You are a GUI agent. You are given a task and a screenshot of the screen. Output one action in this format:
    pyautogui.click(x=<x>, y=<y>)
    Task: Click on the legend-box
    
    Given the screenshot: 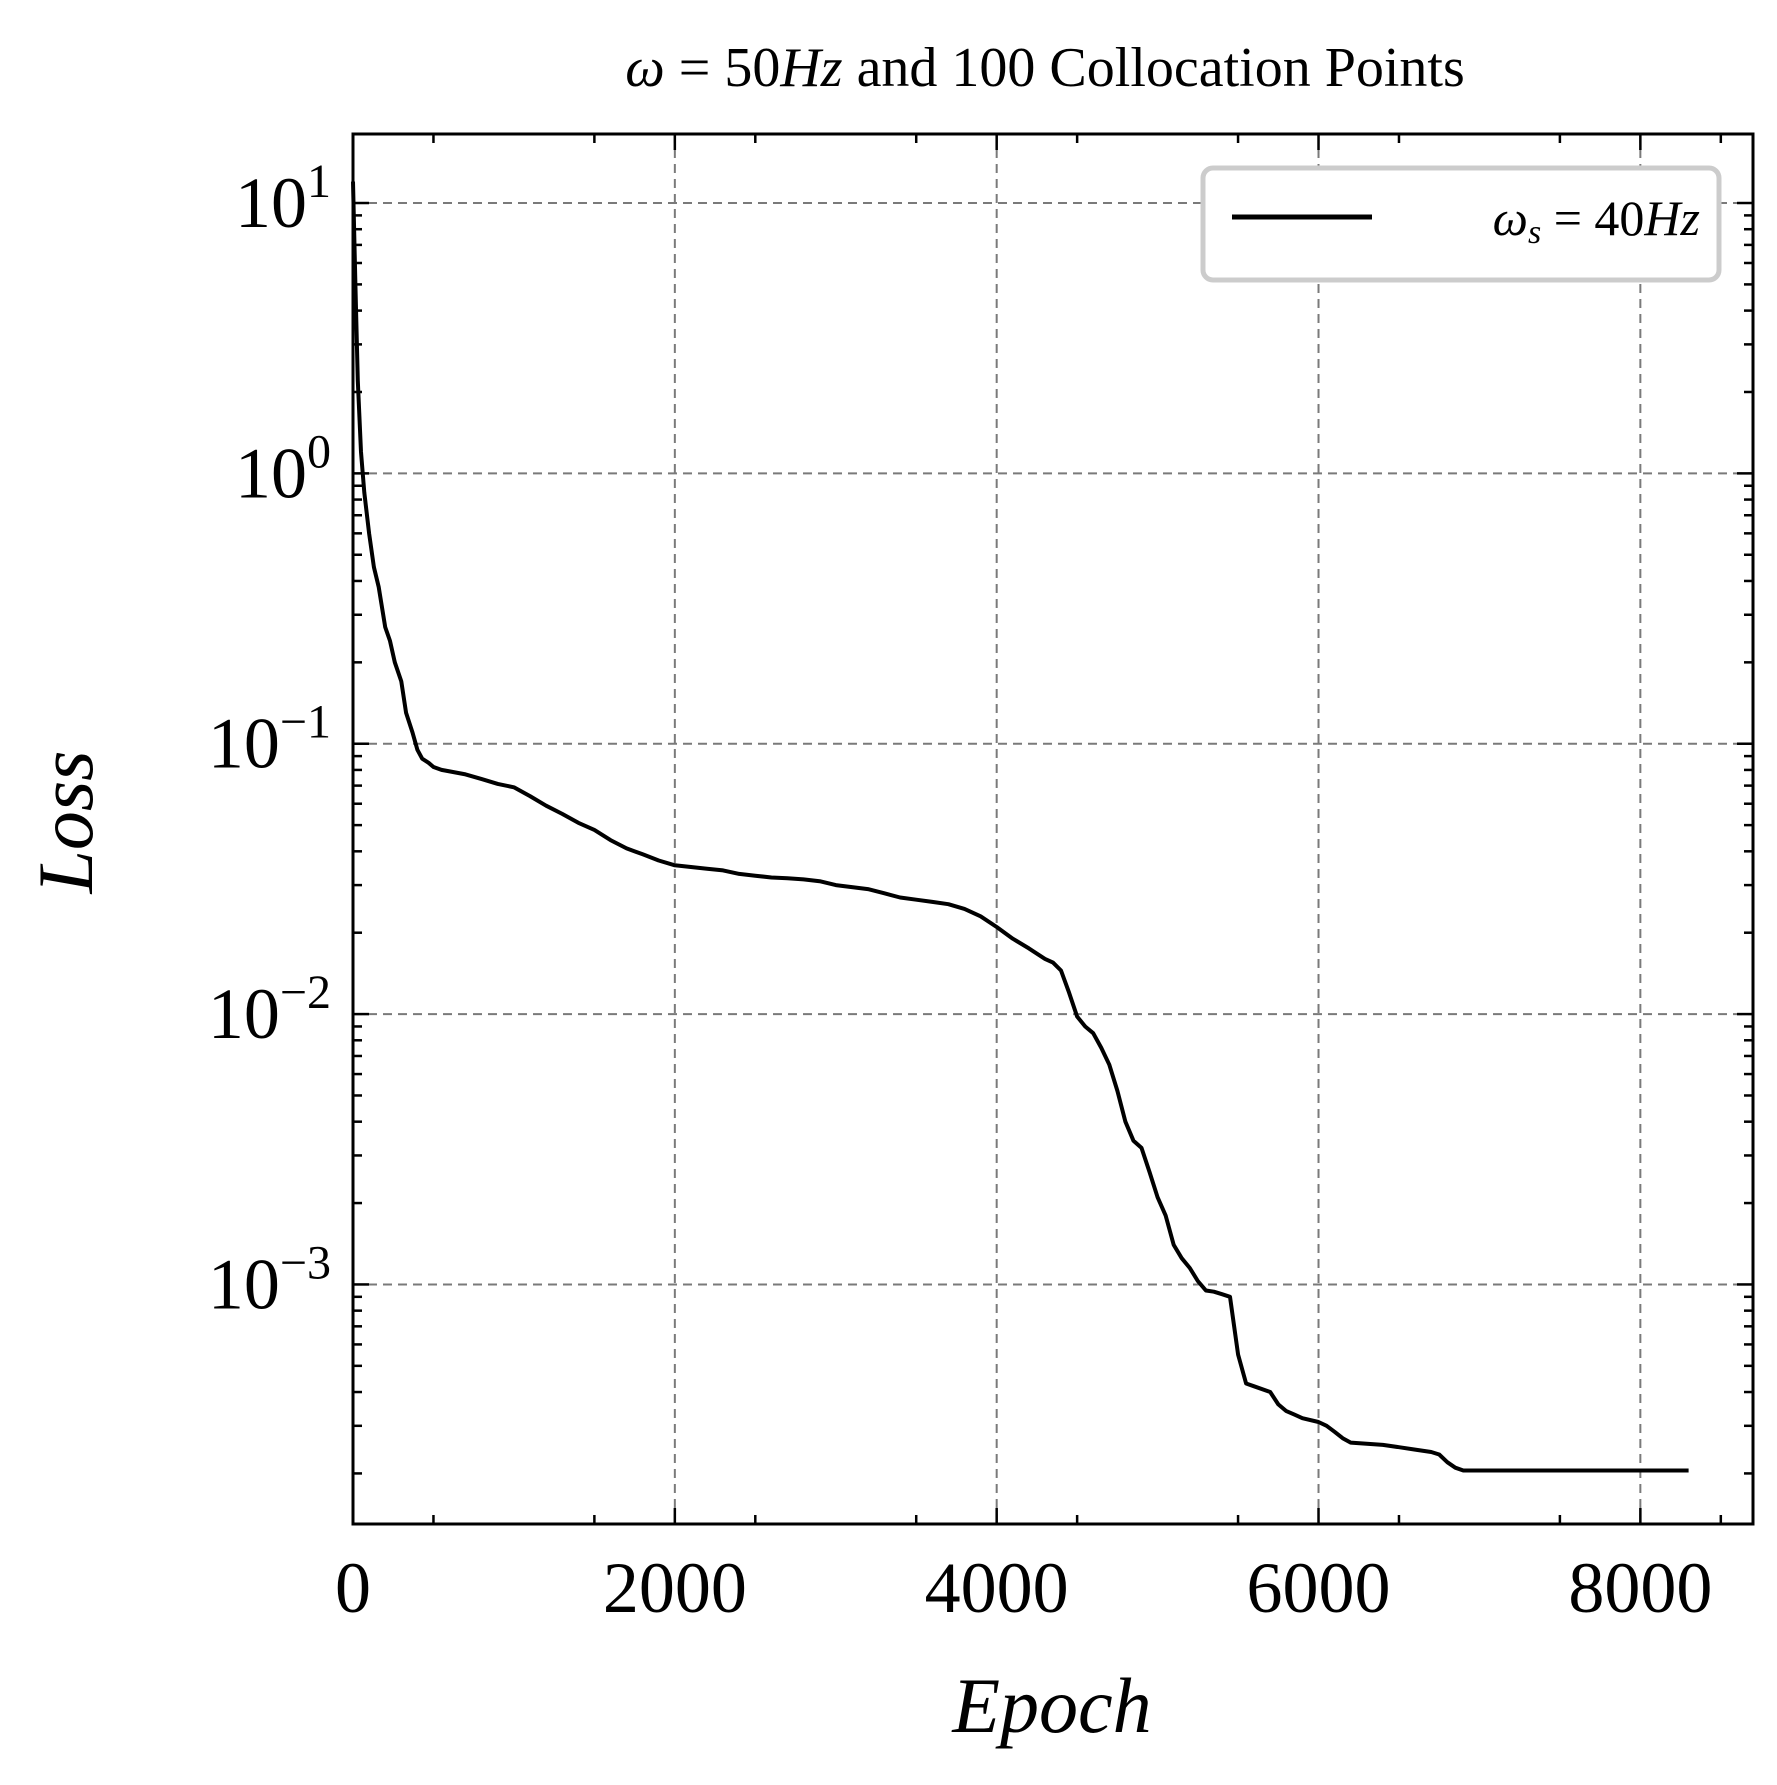 What is the action you would take?
    pyautogui.click(x=1461, y=224)
    